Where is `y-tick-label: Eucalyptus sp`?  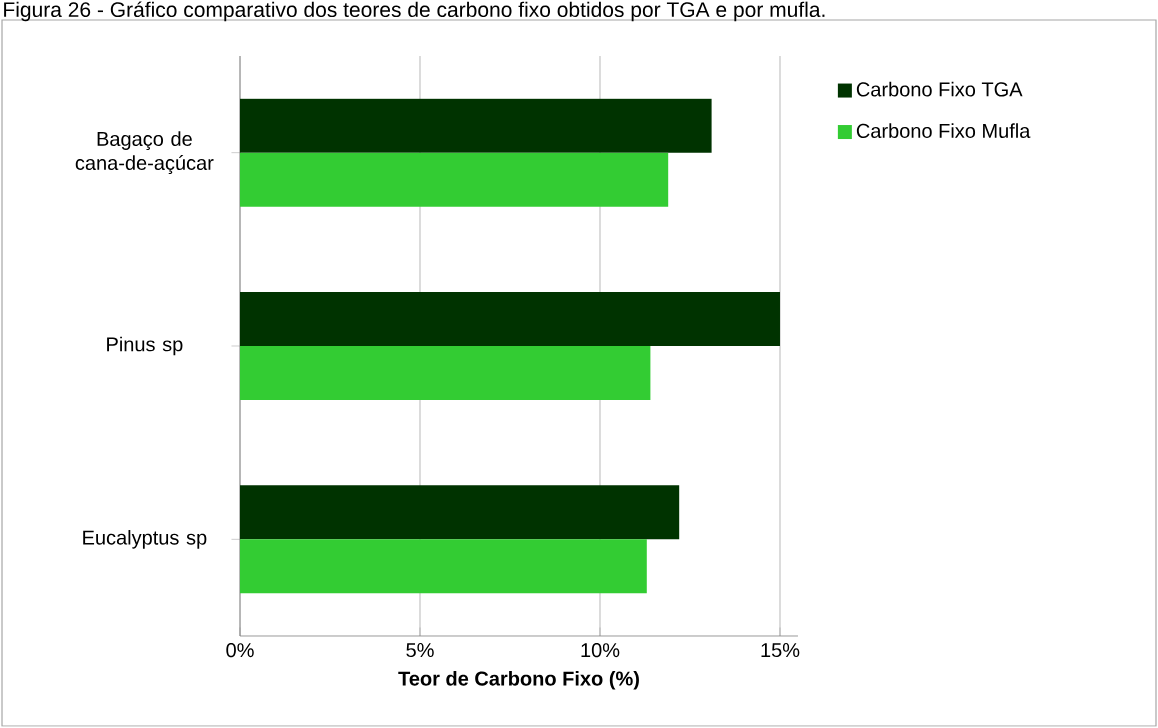
y-tick-label: Eucalyptus sp is located at coordinates (145, 539).